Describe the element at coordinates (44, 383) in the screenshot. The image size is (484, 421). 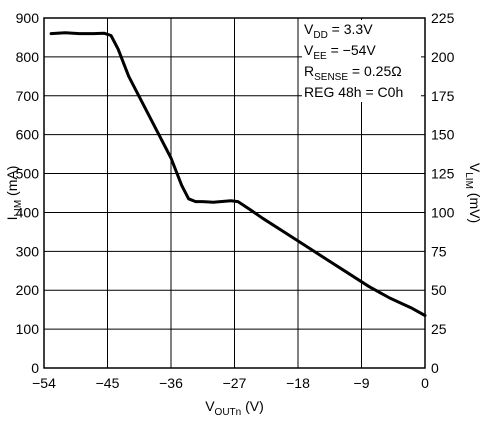
I see `x-tick-label: −54` at that location.